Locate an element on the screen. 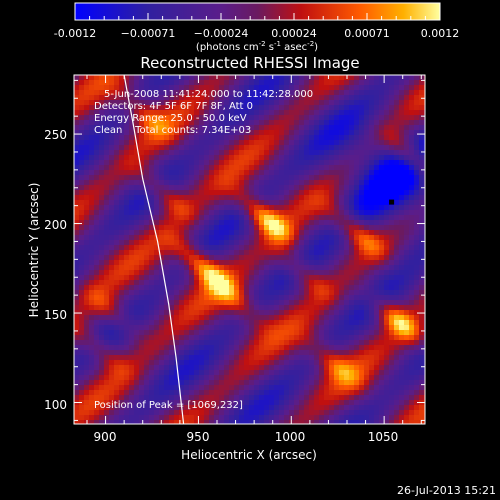 This screenshot has height=500, width=500. x-tick-label: 1050 is located at coordinates (383, 437).